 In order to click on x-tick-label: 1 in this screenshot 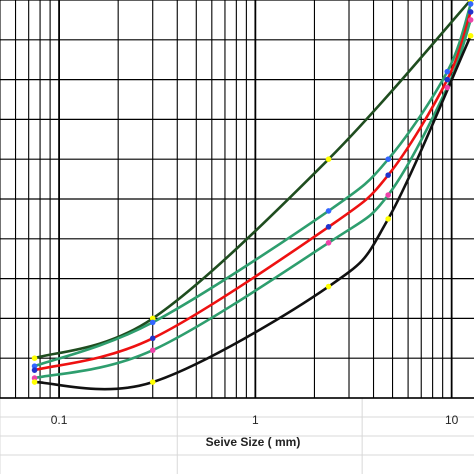, I will do `click(255, 420)`.